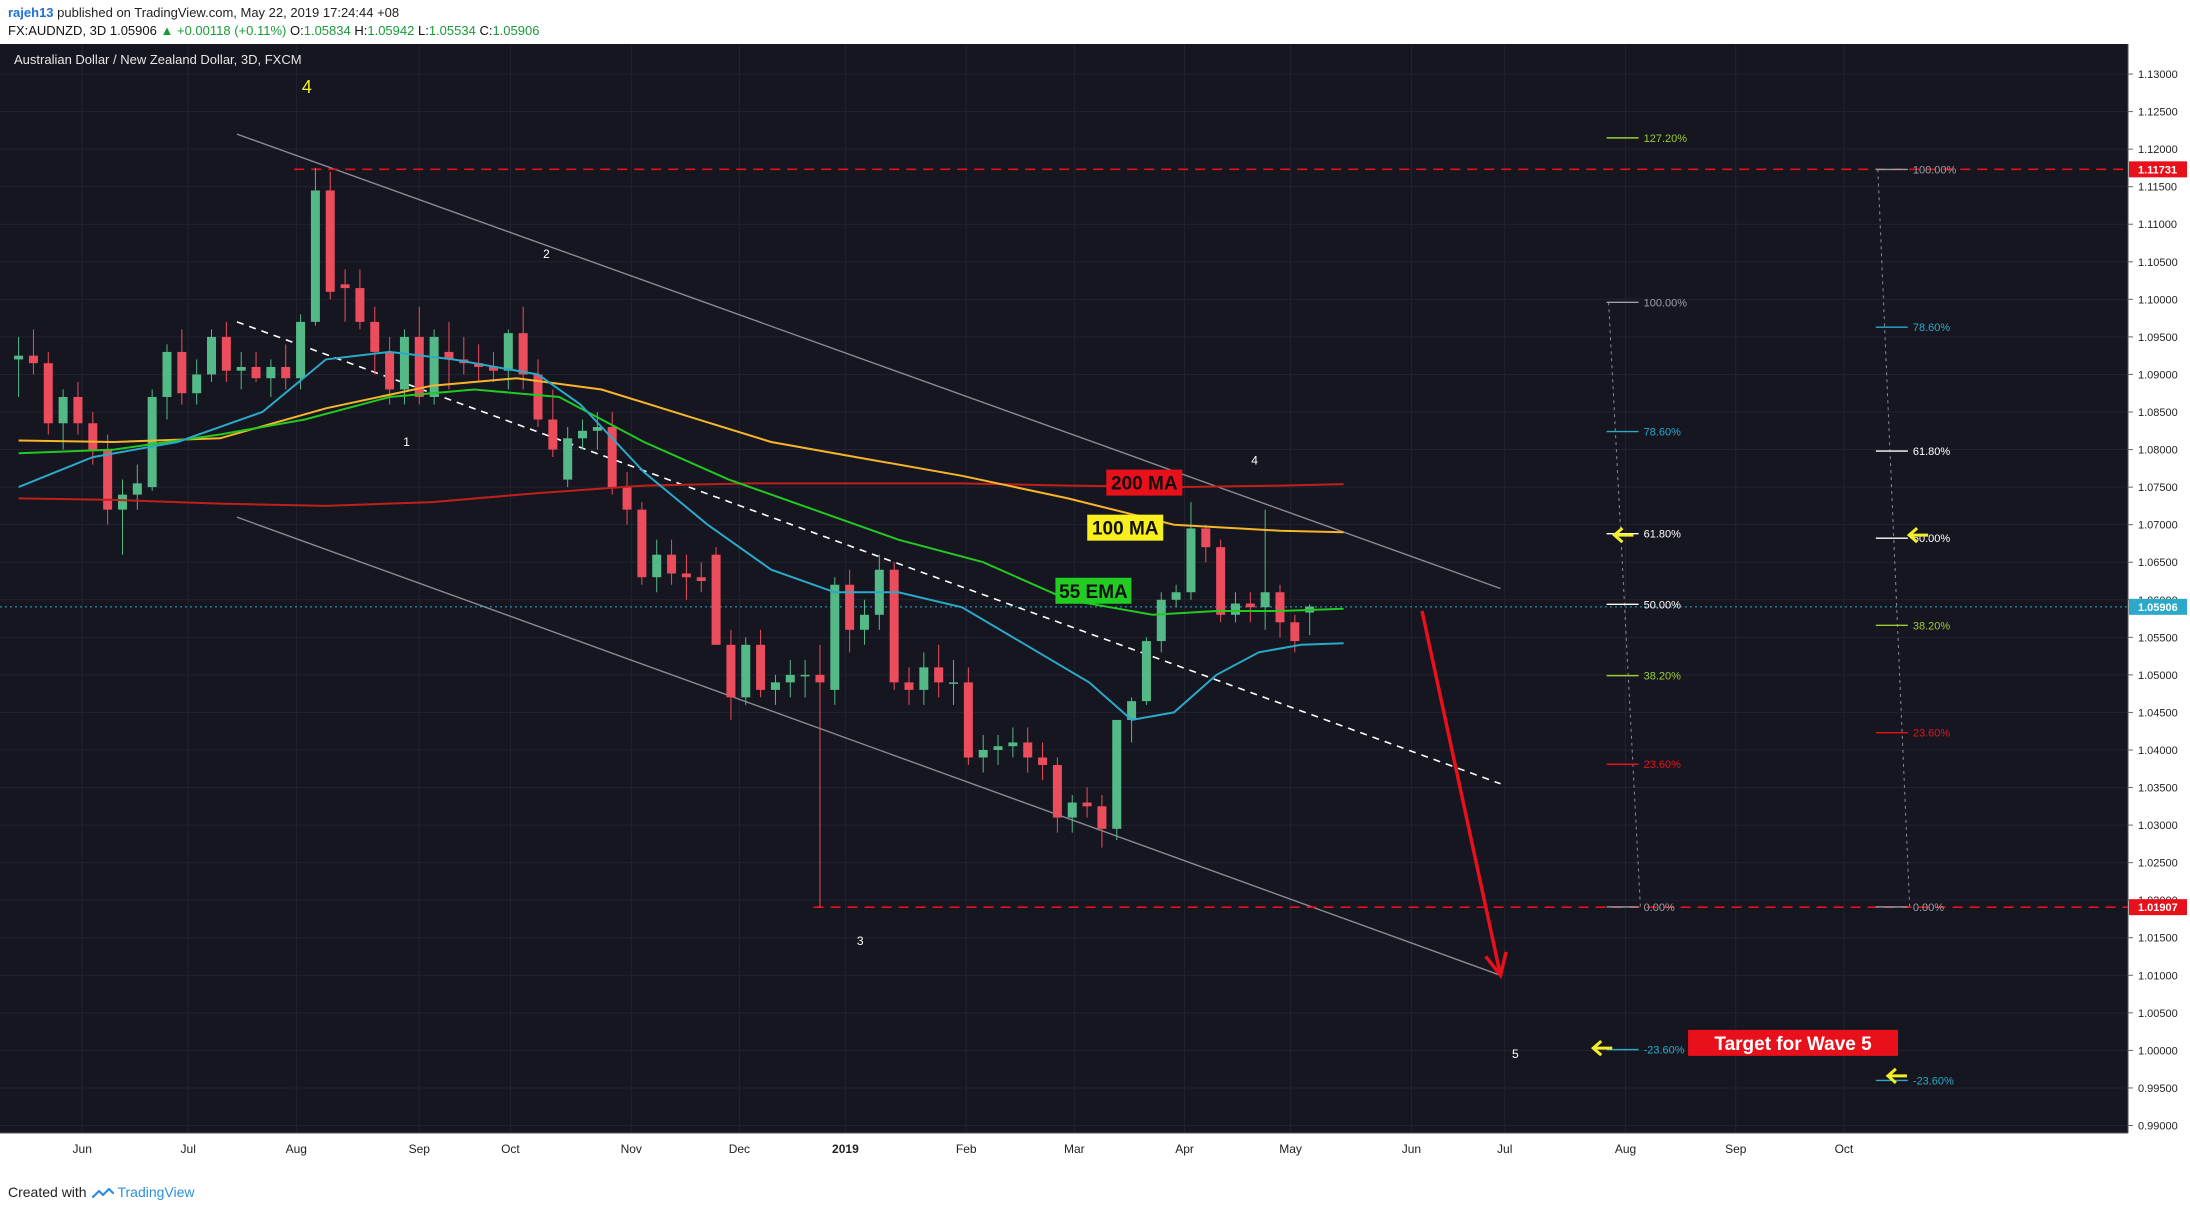 The height and width of the screenshot is (1209, 2190). I want to click on fib-level-label: 50.00%, so click(1663, 605).